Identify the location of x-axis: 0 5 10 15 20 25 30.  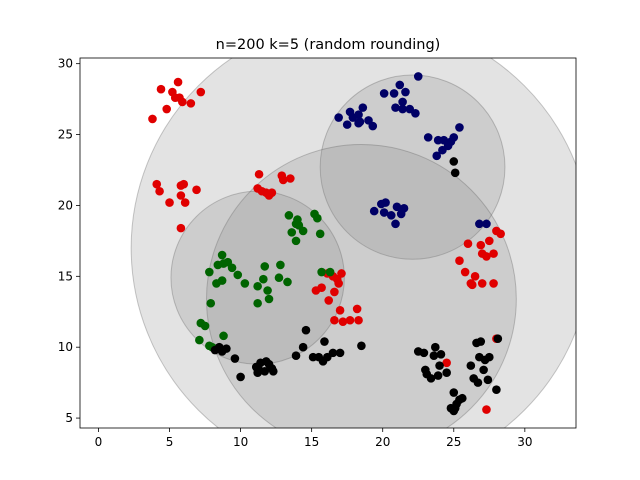
(313, 438).